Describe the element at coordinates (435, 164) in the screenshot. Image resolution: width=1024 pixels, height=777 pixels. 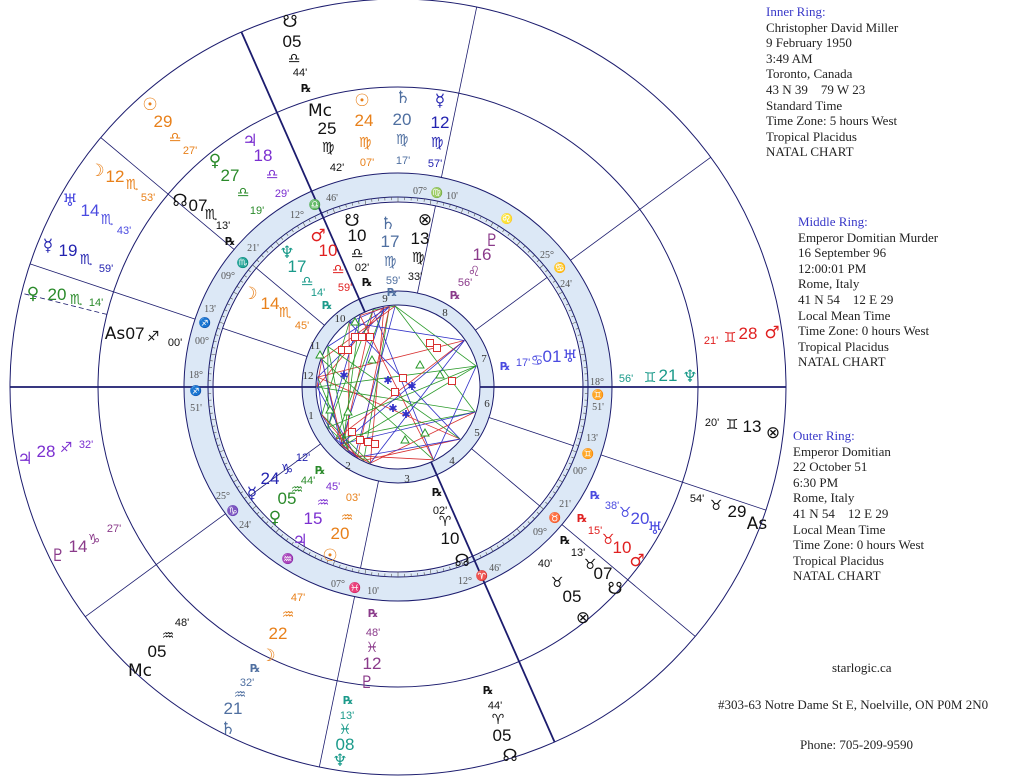
I see `position-min: 57'` at that location.